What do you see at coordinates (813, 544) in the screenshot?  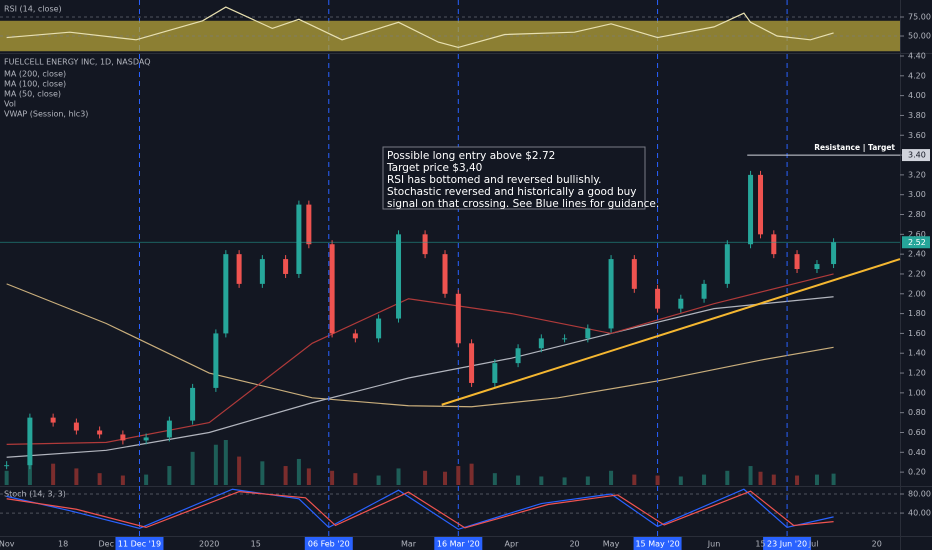 I see `x-tick-label: Jul` at bounding box center [813, 544].